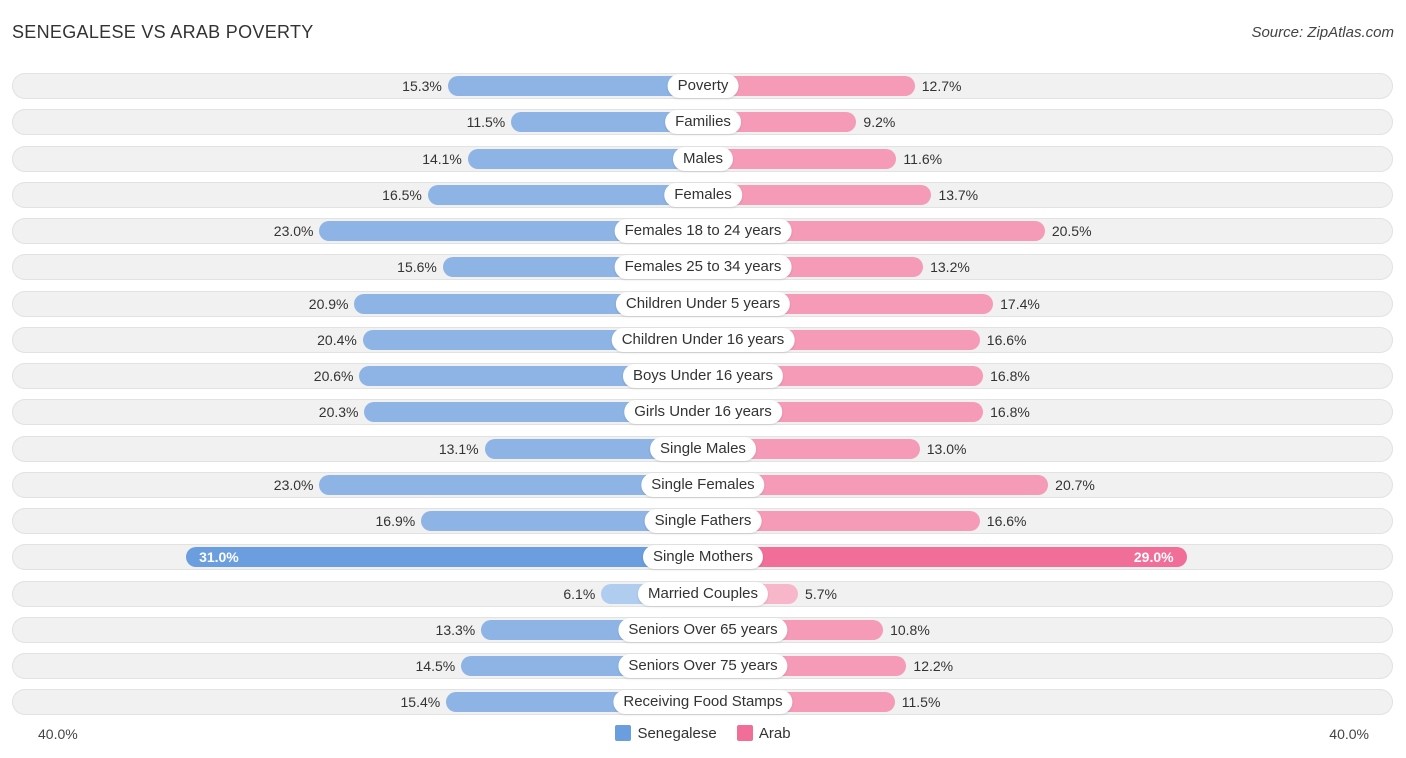 This screenshot has width=1406, height=758. Describe the element at coordinates (774, 733) in the screenshot. I see `legend-label-arab: Arab` at that location.